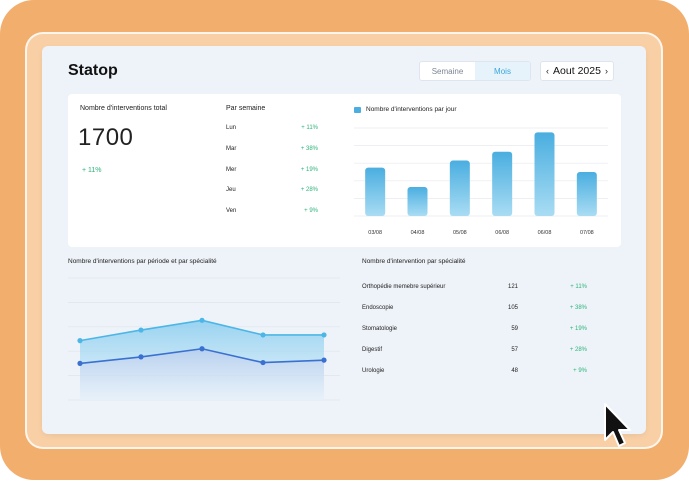  What do you see at coordinates (617, 425) in the screenshot?
I see `mouse-cursor-icon` at bounding box center [617, 425].